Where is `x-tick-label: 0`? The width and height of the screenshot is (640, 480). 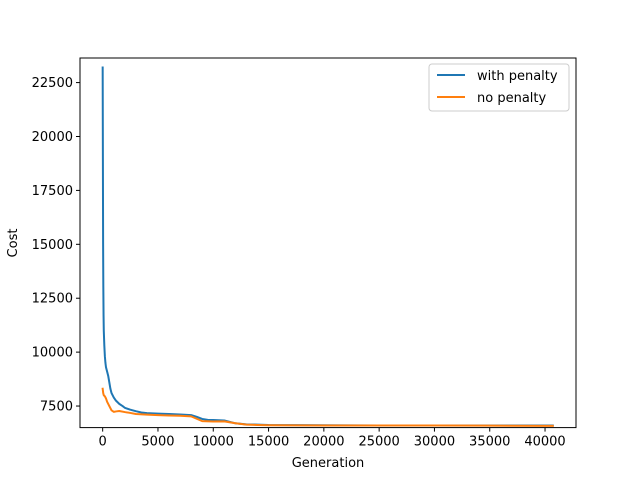 x-tick-label: 0 is located at coordinates (103, 442).